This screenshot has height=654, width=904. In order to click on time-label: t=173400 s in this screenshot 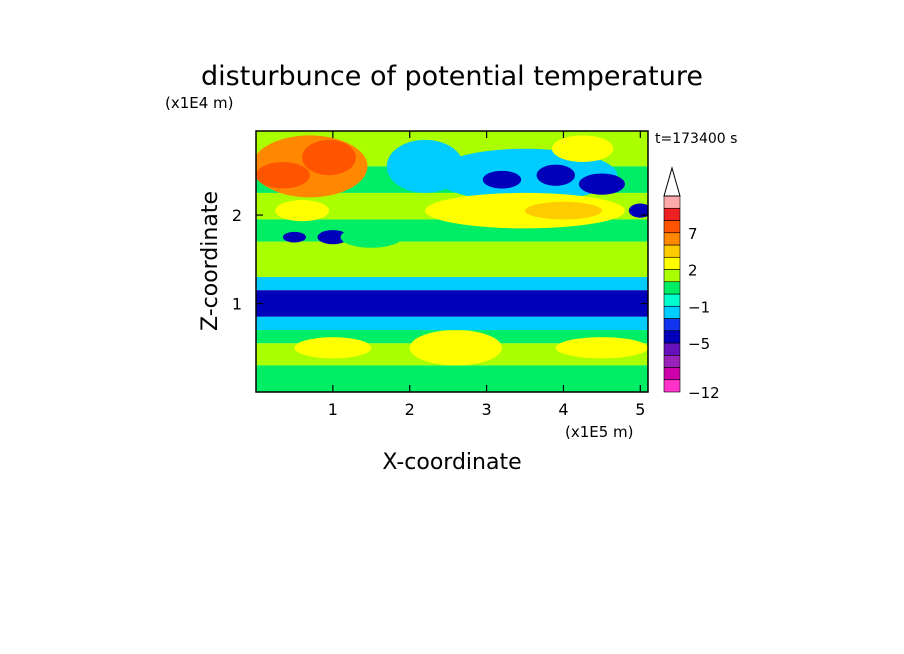, I will do `click(696, 139)`.